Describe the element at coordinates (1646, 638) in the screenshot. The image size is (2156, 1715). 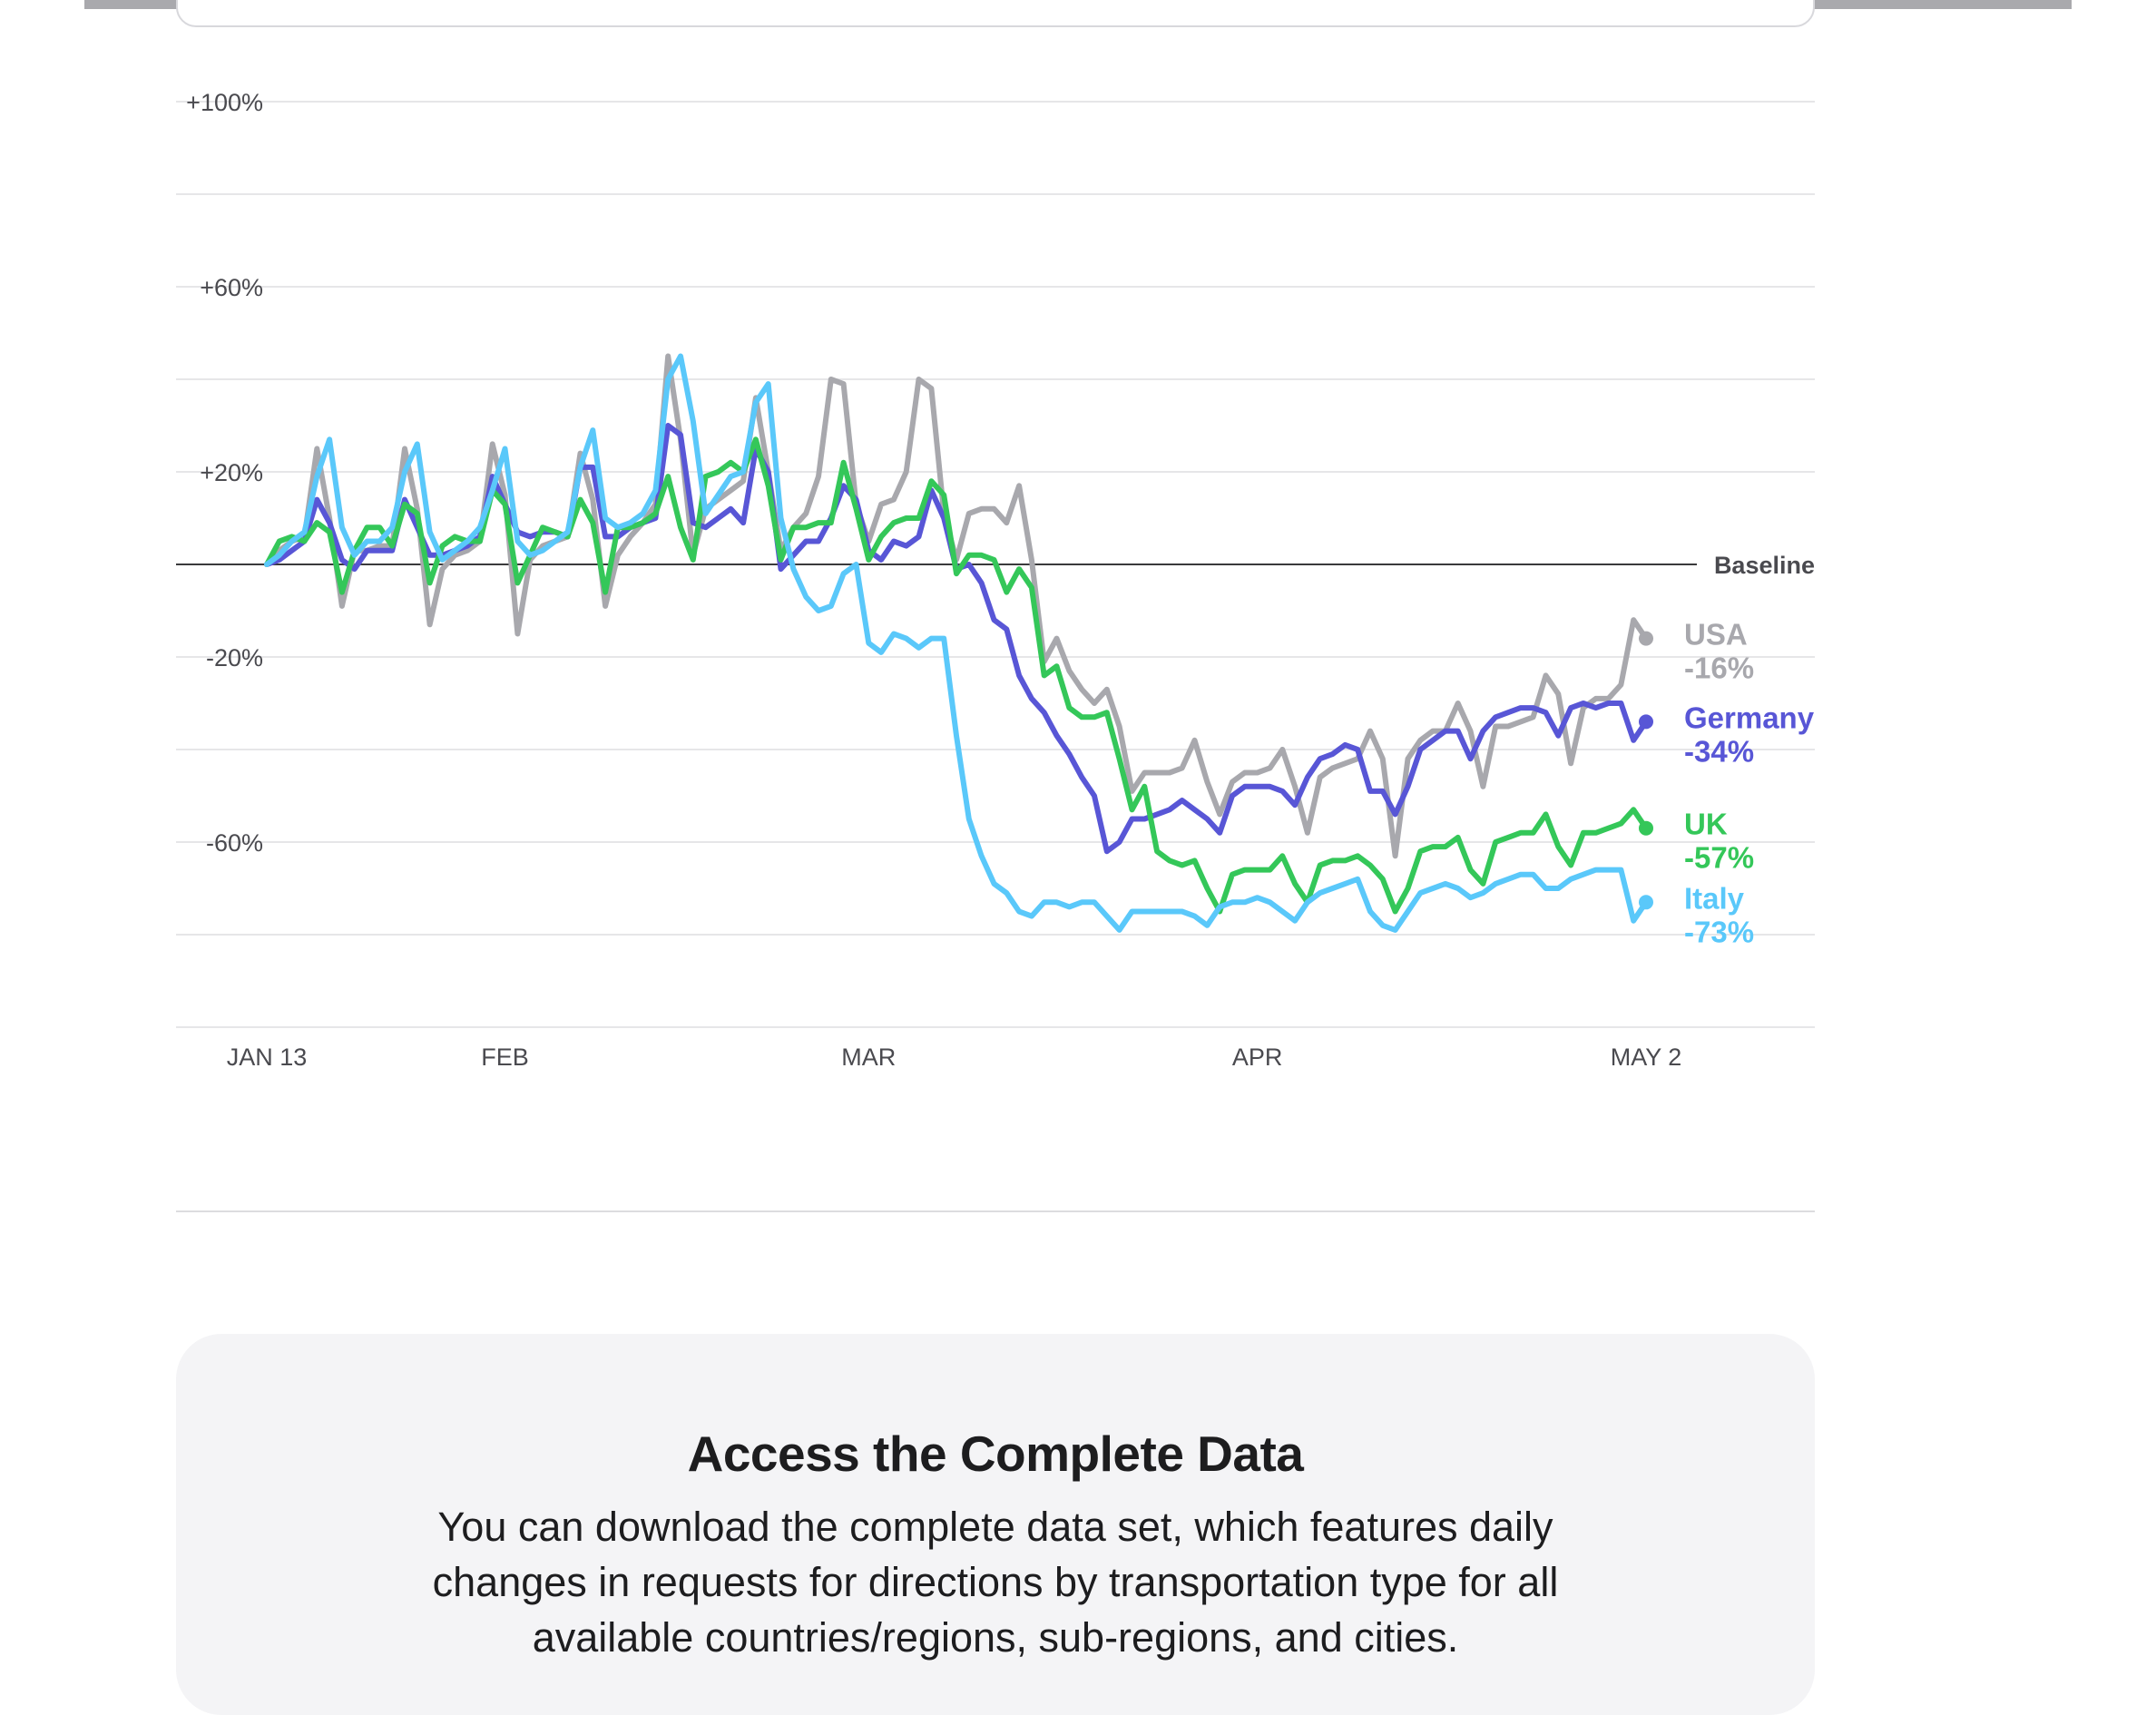
I see `series-end-dot-usa` at that location.